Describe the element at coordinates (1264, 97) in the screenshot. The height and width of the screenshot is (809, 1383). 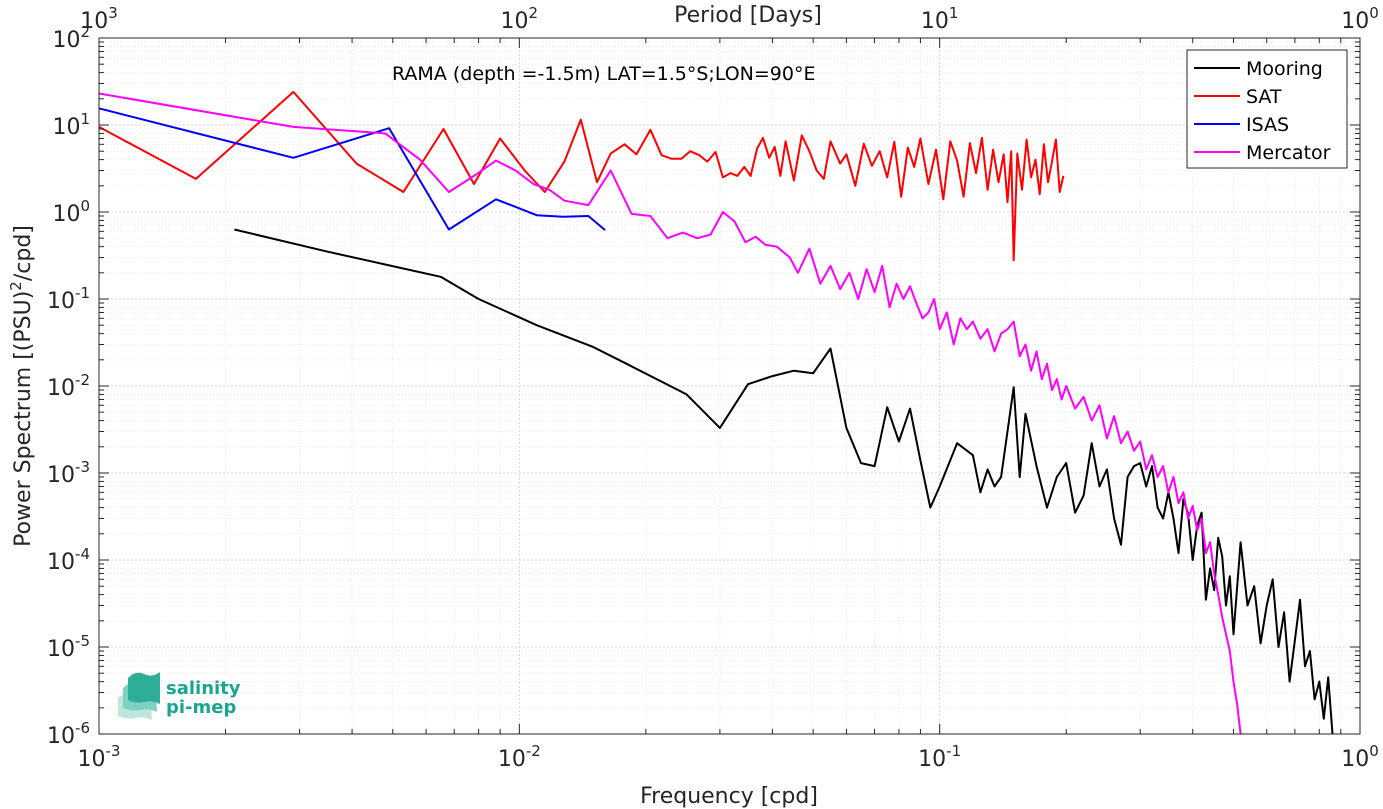
I see `legend-label-sat: SAT` at that location.